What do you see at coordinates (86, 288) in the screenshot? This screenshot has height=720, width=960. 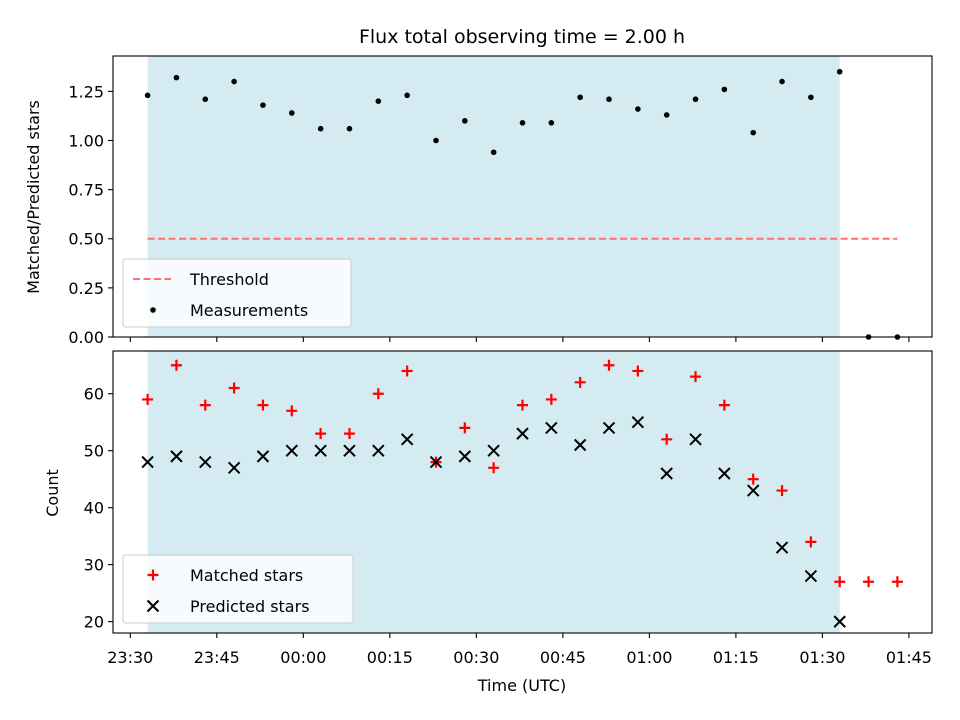 I see `ratio-y-tick-label: 0.25` at bounding box center [86, 288].